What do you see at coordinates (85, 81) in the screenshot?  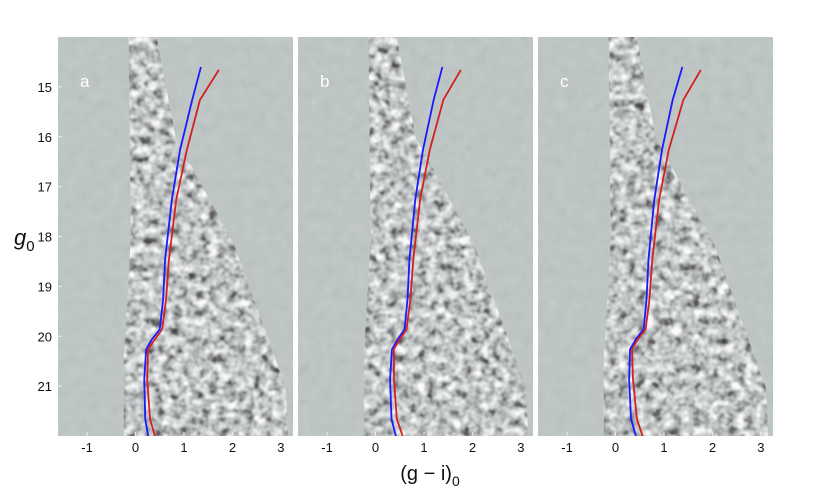 I see `panel-label: a` at bounding box center [85, 81].